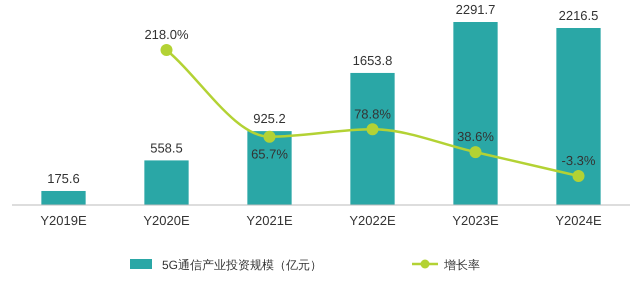 The width and height of the screenshot is (643, 282). What do you see at coordinates (578, 220) in the screenshot?
I see `x-tick-label: Y2024E` at bounding box center [578, 220].